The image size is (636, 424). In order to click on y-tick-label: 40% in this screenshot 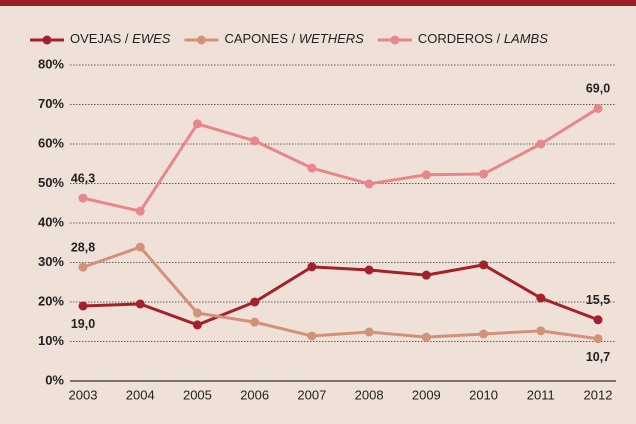, I will do `click(51, 221)`.